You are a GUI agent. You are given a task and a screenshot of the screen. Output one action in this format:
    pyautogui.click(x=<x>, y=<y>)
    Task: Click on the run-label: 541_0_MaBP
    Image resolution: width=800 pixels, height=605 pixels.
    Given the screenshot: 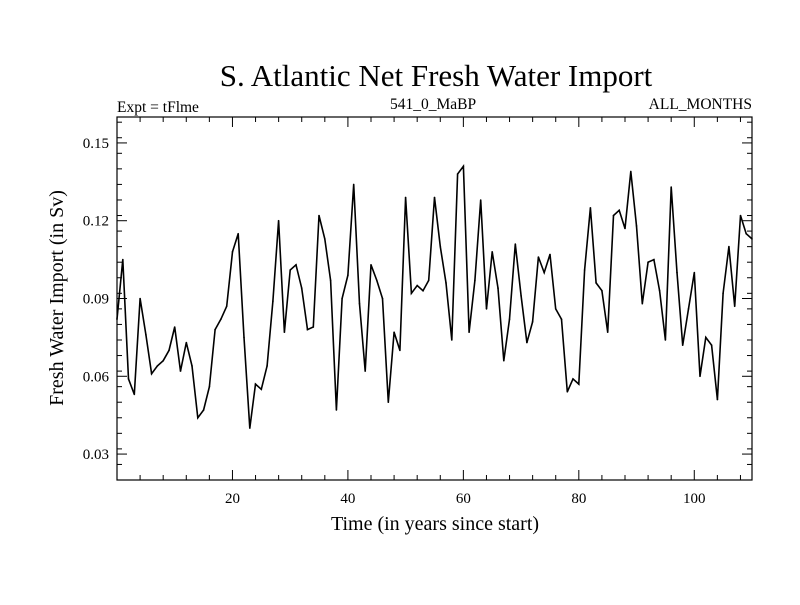 What is the action you would take?
    pyautogui.click(x=433, y=104)
    